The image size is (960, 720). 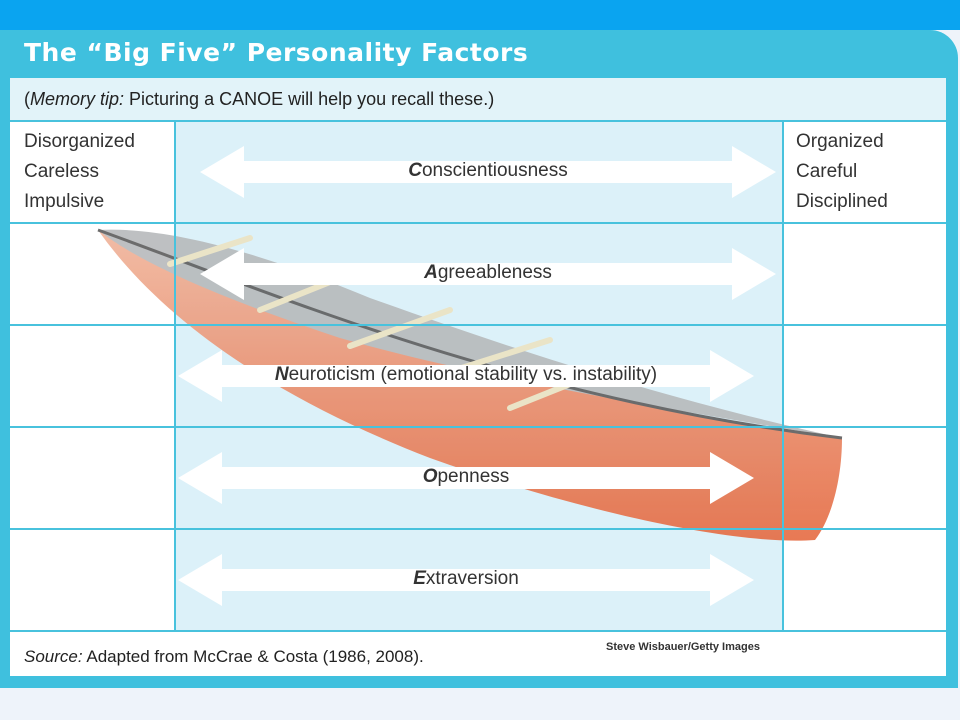 I want to click on column-divider-right, so click(x=783, y=376).